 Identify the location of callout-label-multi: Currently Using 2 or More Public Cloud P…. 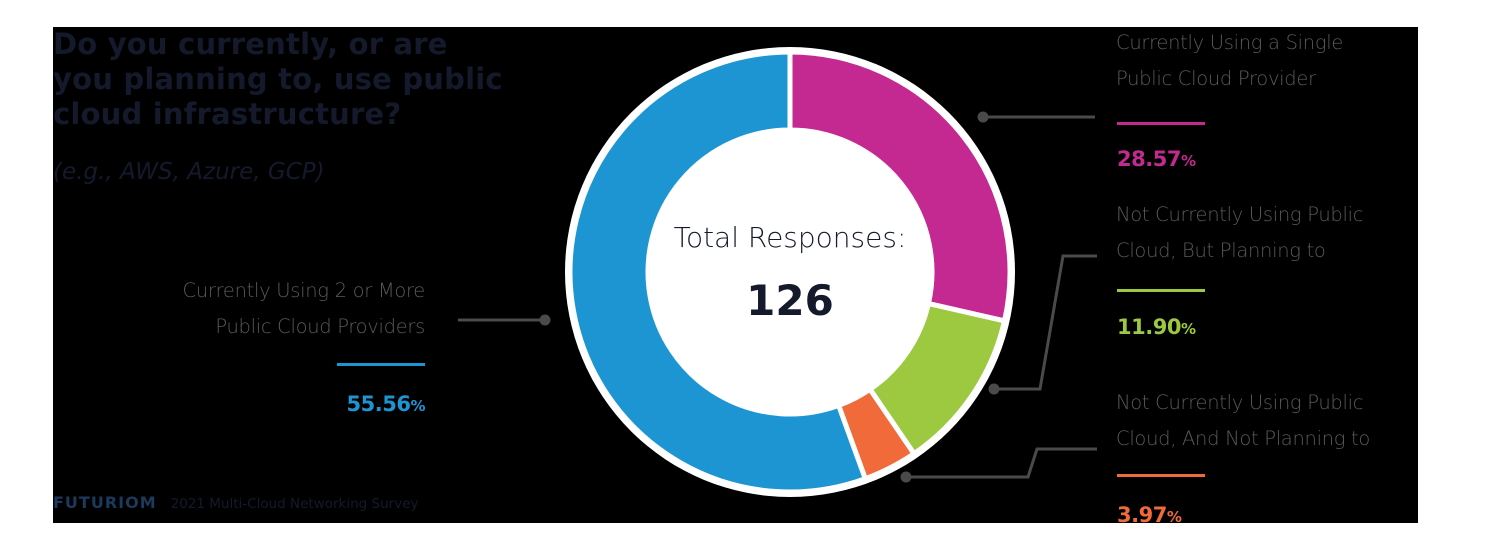
(239, 309).